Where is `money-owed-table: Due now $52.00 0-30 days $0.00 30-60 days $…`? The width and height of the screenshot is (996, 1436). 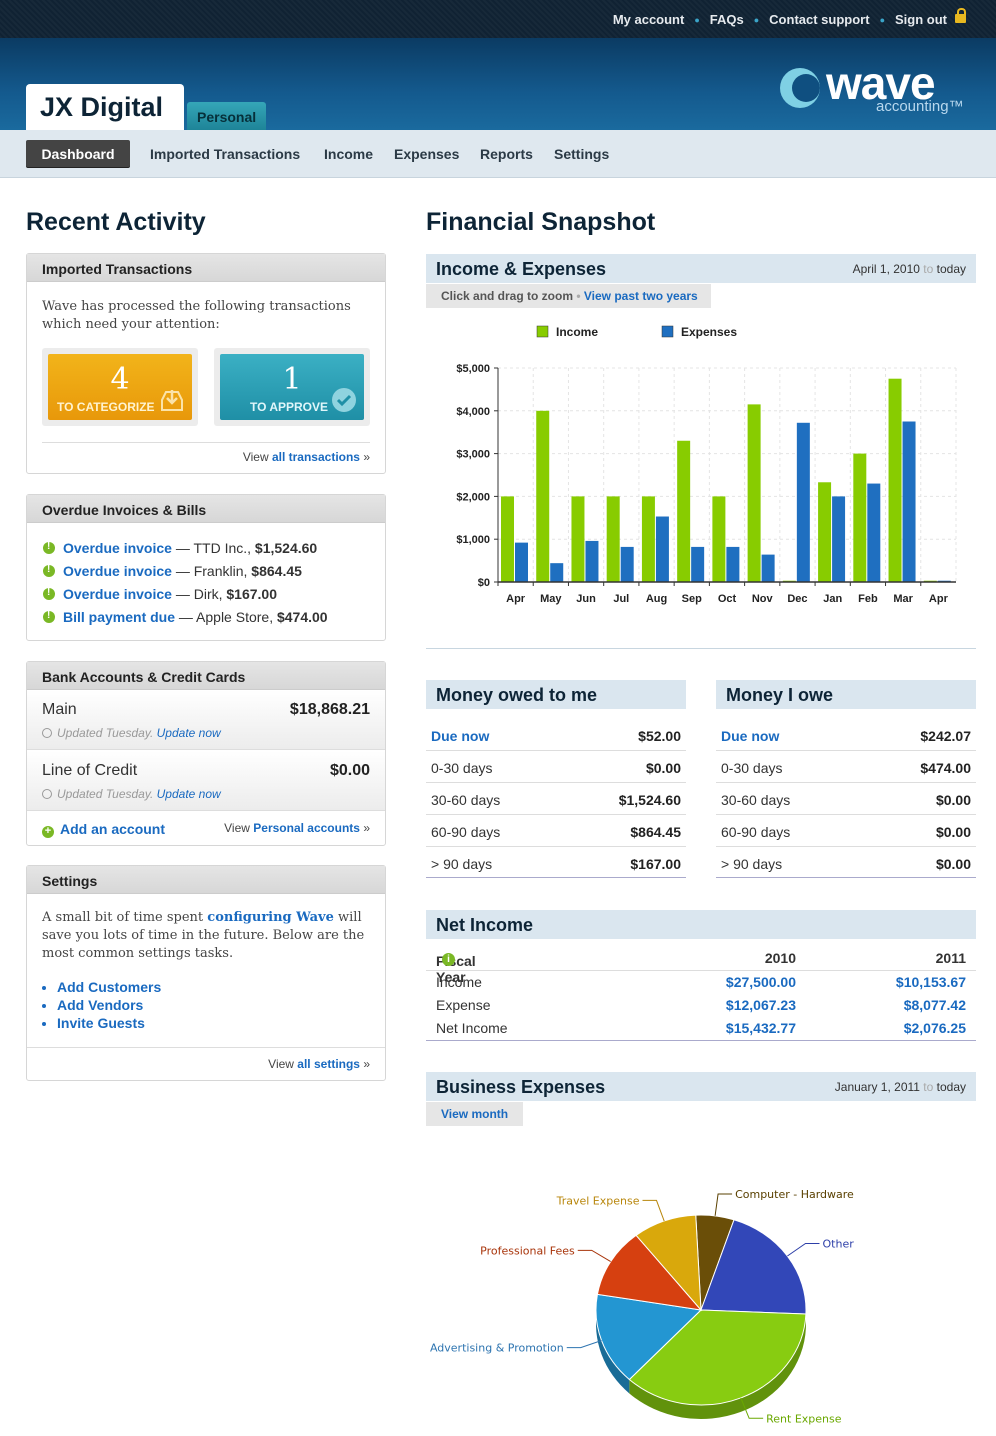 money-owed-table: Due now $52.00 0-30 days $0.00 30-60 days $… is located at coordinates (556, 798).